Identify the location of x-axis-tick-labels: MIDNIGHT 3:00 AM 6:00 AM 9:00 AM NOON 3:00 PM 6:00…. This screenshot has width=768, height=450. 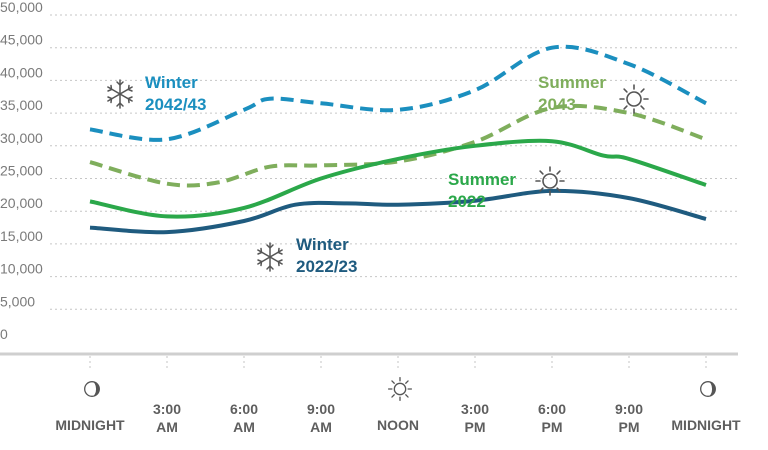
(398, 405).